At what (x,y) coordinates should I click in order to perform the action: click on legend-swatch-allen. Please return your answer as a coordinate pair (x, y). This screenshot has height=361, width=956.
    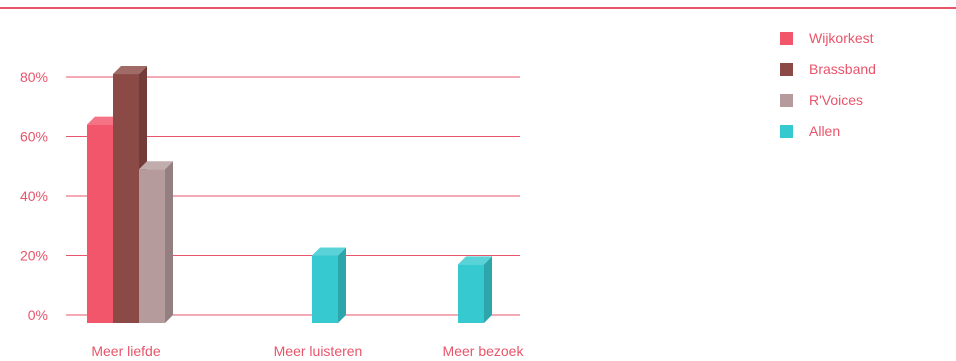
    Looking at the image, I should click on (786, 131).